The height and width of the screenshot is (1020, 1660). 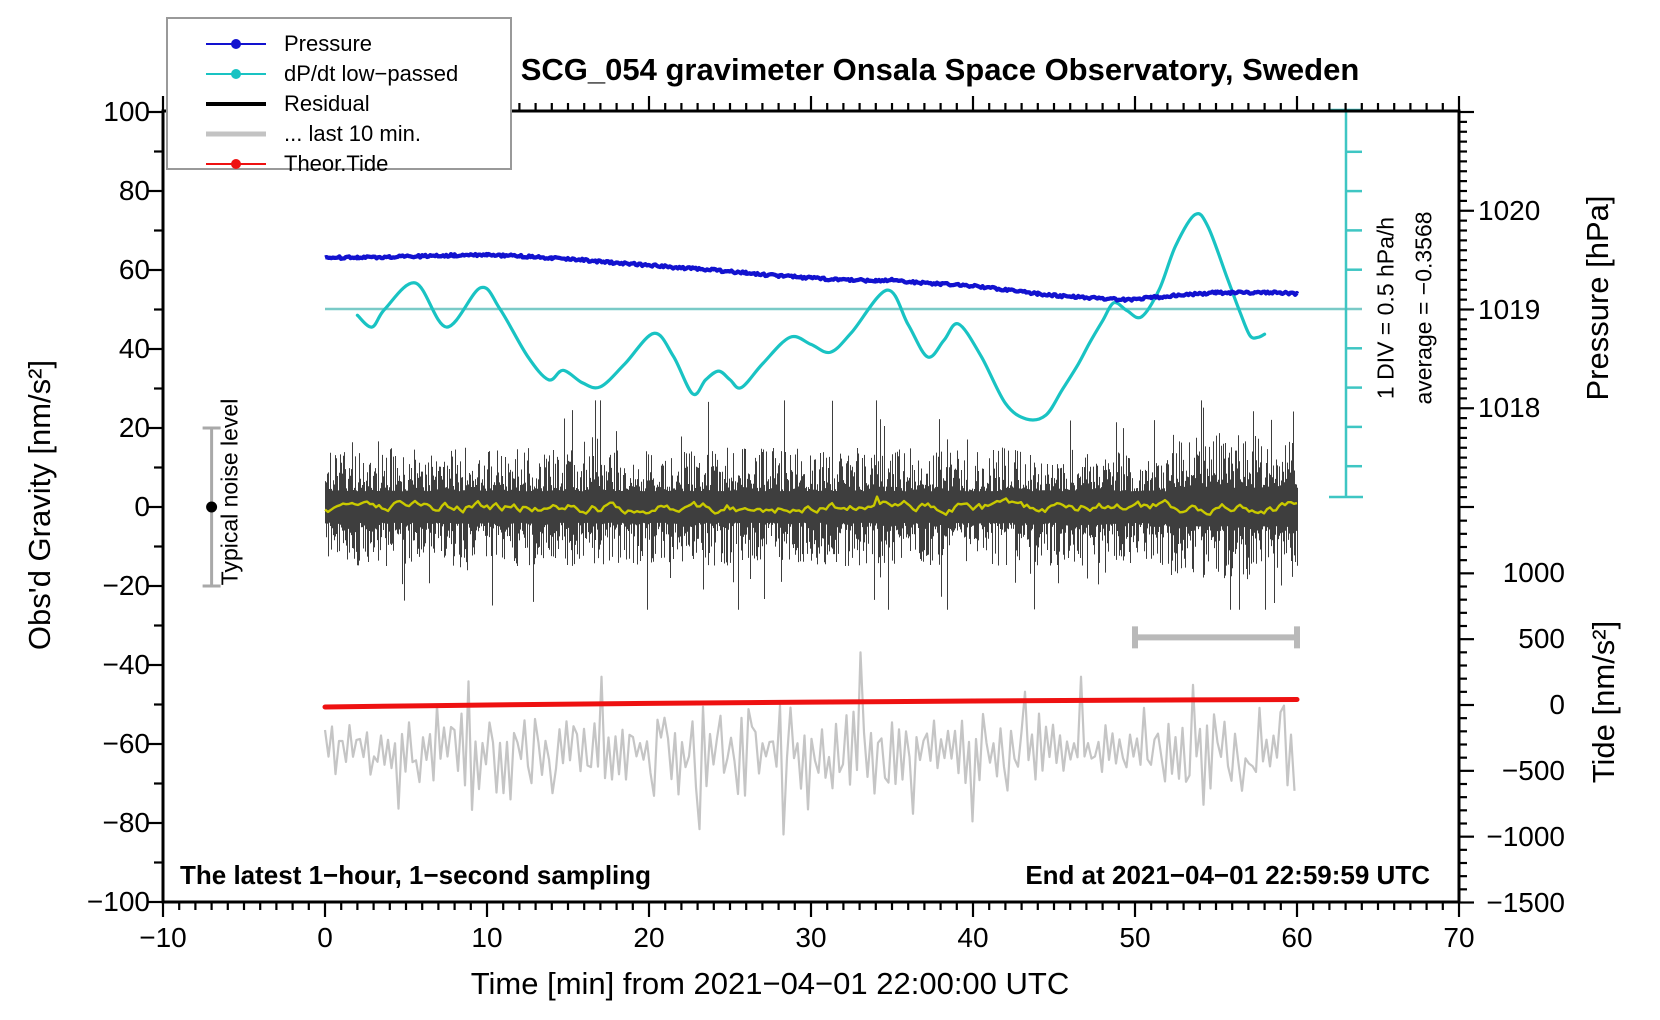 What do you see at coordinates (39, 505) in the screenshot?
I see `gravity-axis-title: Obs'd Gravity [nm/s²]` at bounding box center [39, 505].